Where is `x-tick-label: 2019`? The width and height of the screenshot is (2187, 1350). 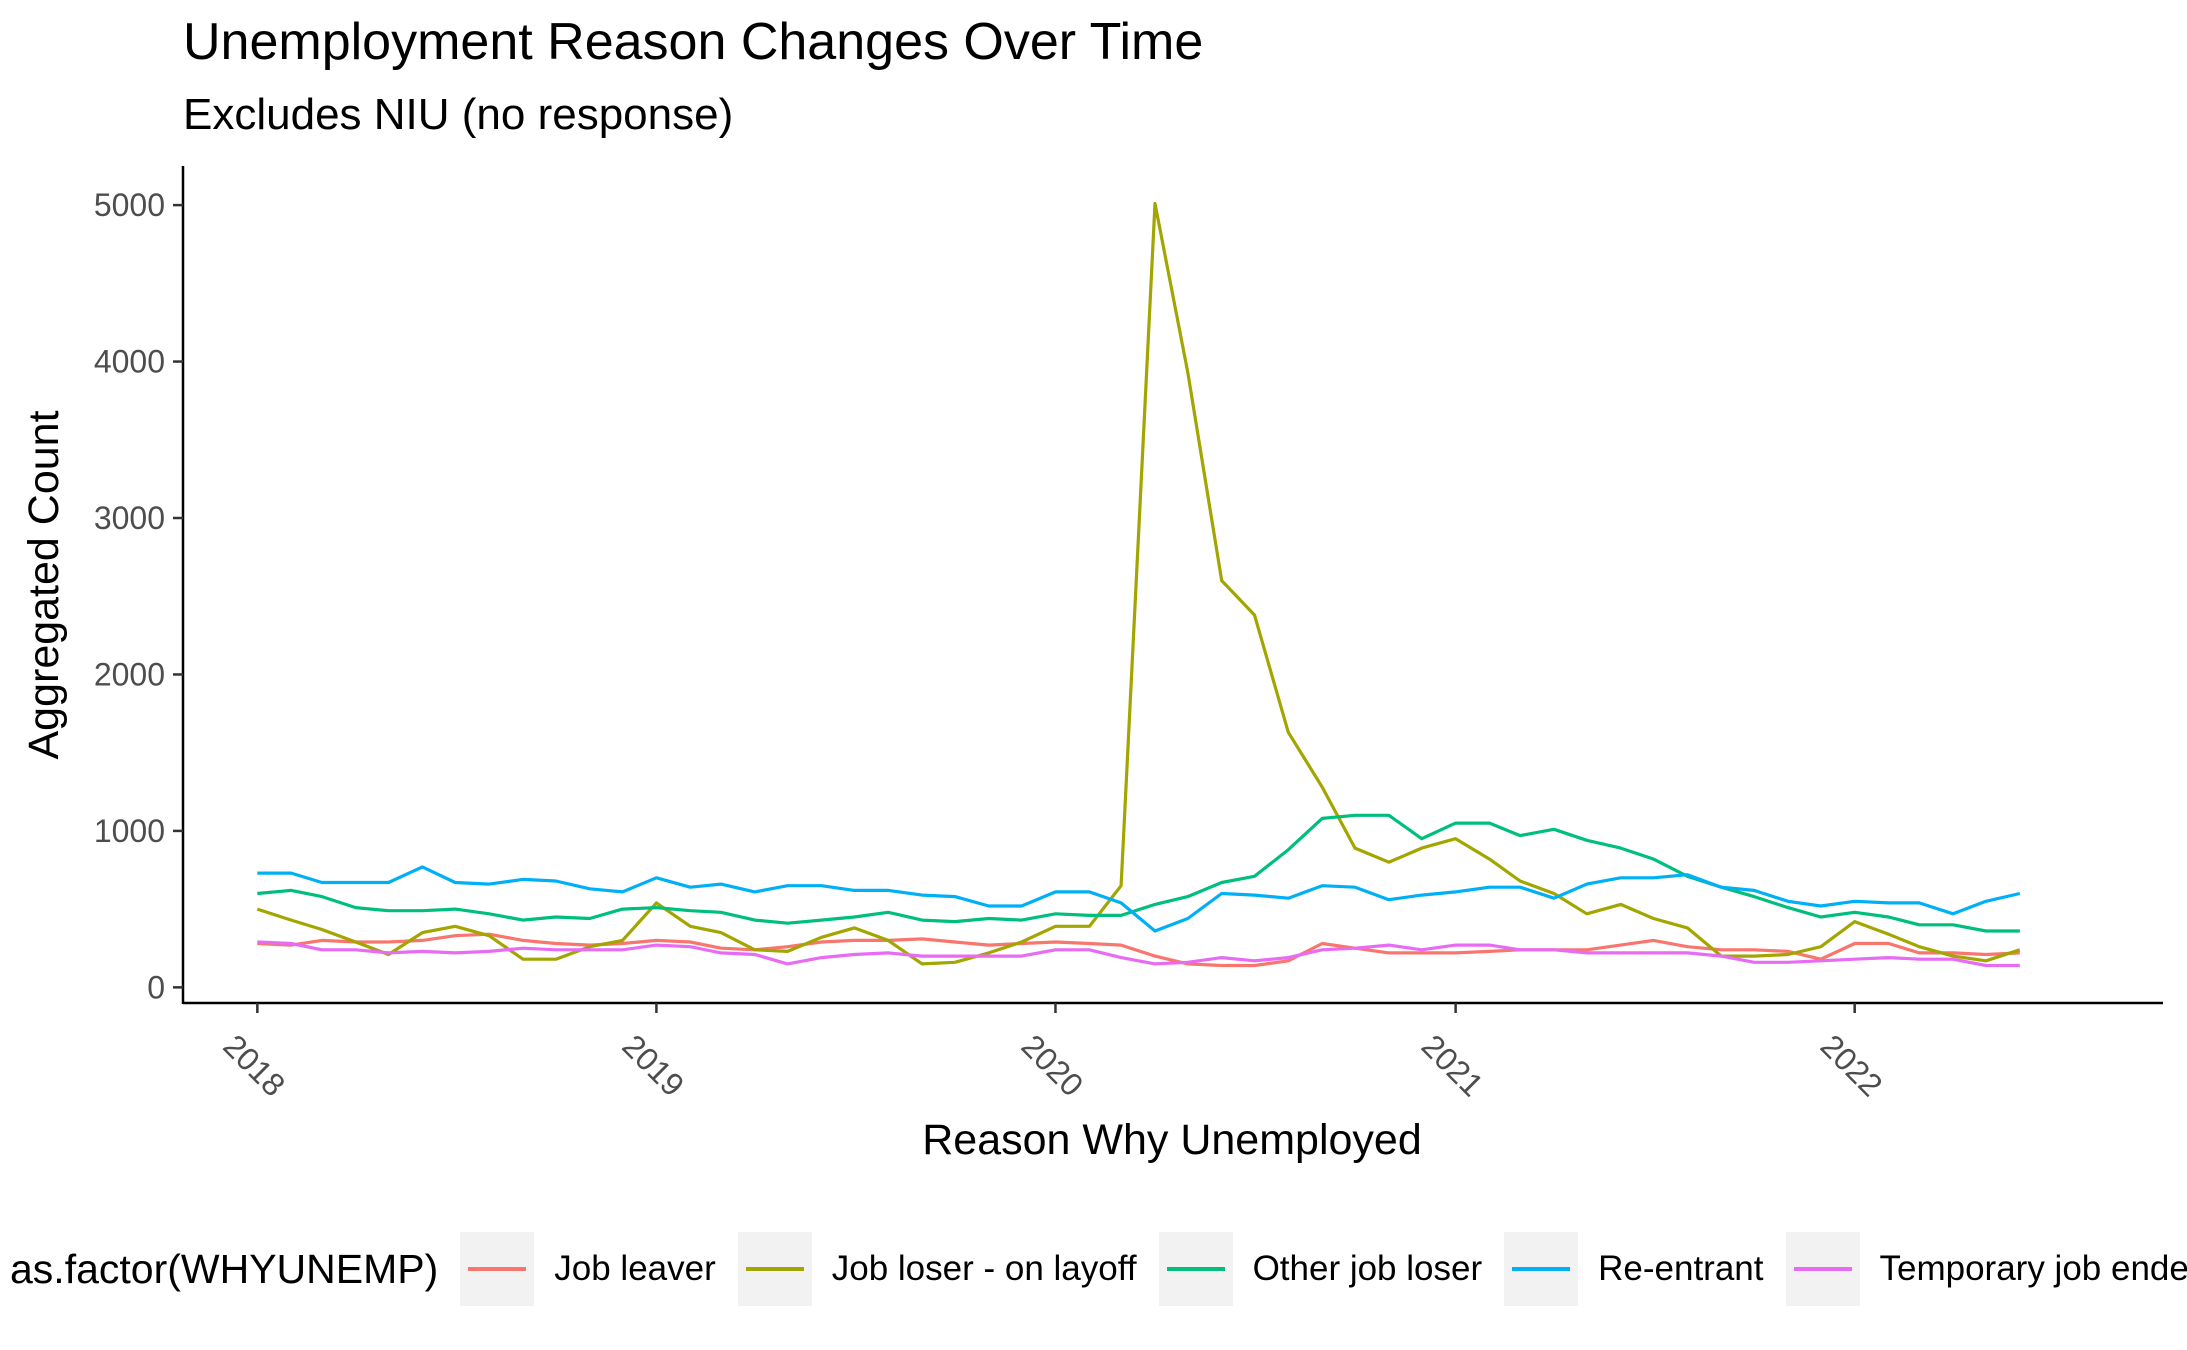
x-tick-label: 2019 is located at coordinates (653, 1065).